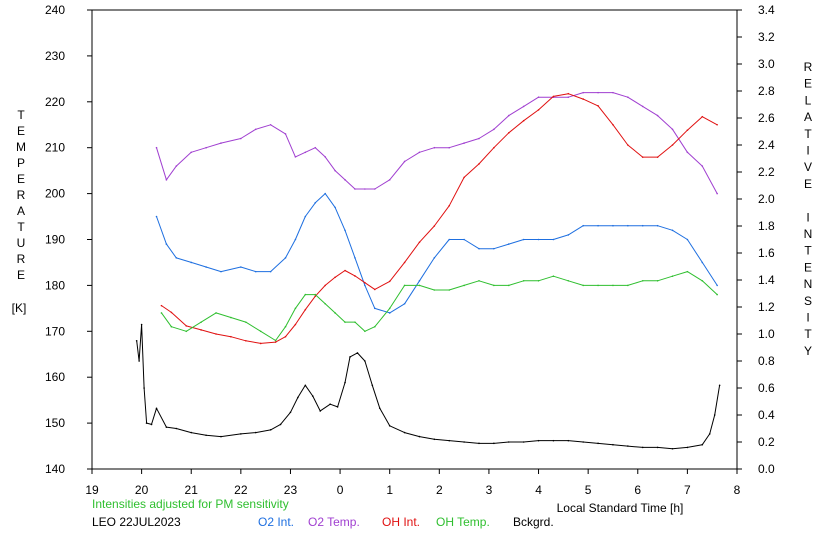  I want to click on left-tick-label: 170, so click(55, 331).